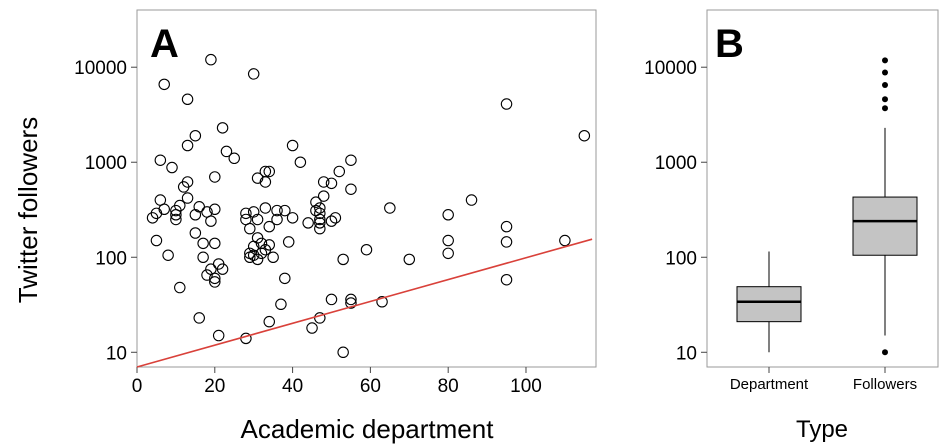 The height and width of the screenshot is (445, 942). Describe the element at coordinates (822, 429) in the screenshot. I see `panel-b-x-axis-title: Type` at that location.